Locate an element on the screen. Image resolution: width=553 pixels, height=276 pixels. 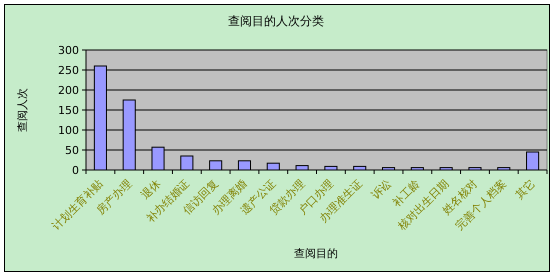
y-tick-label: 150 is located at coordinates (68, 110).